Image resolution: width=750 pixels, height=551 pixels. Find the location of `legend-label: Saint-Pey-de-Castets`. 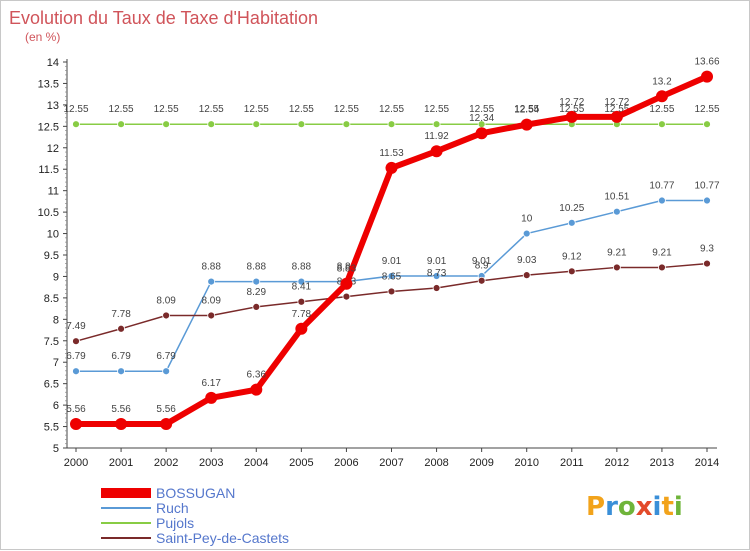

legend-label: Saint-Pey-de-Castets is located at coordinates (222, 538).